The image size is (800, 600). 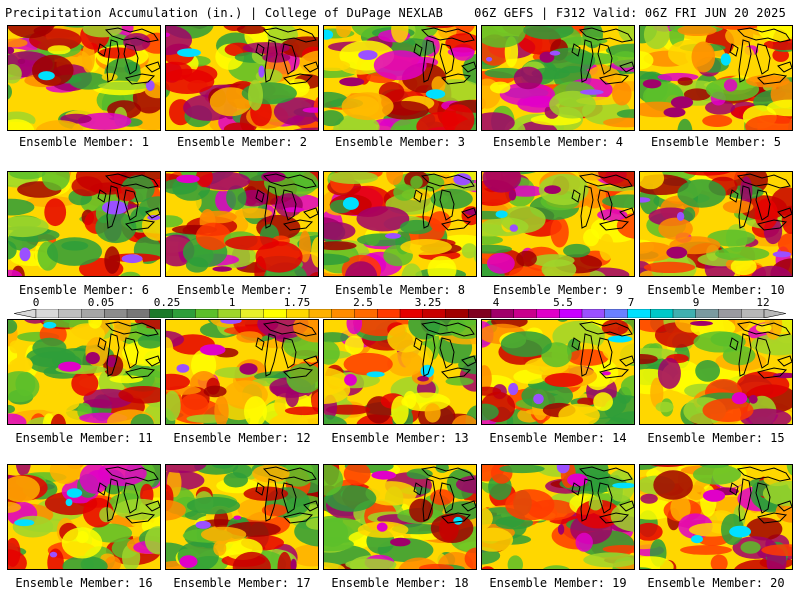 I want to click on ensemble-member-label: Ensemble Member: 10, so click(x=716, y=290).